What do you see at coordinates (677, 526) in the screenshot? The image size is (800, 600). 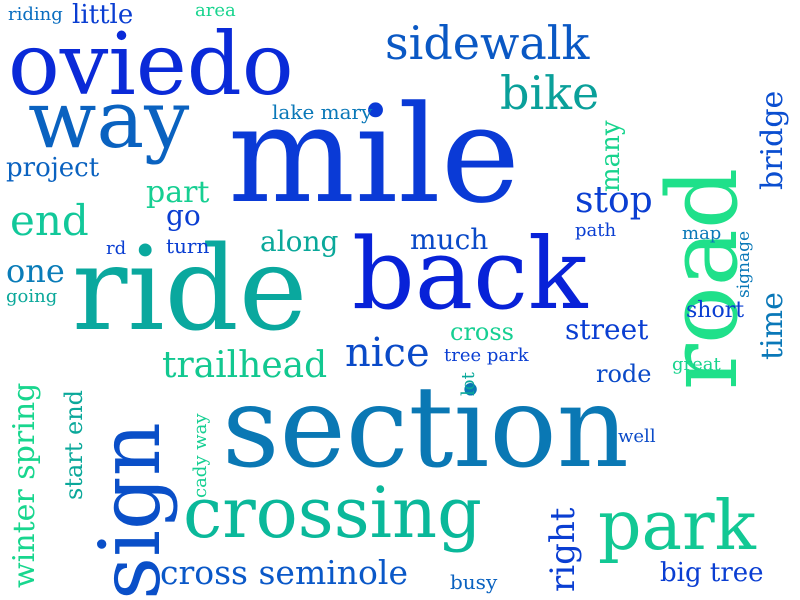 I see `word-park: park` at bounding box center [677, 526].